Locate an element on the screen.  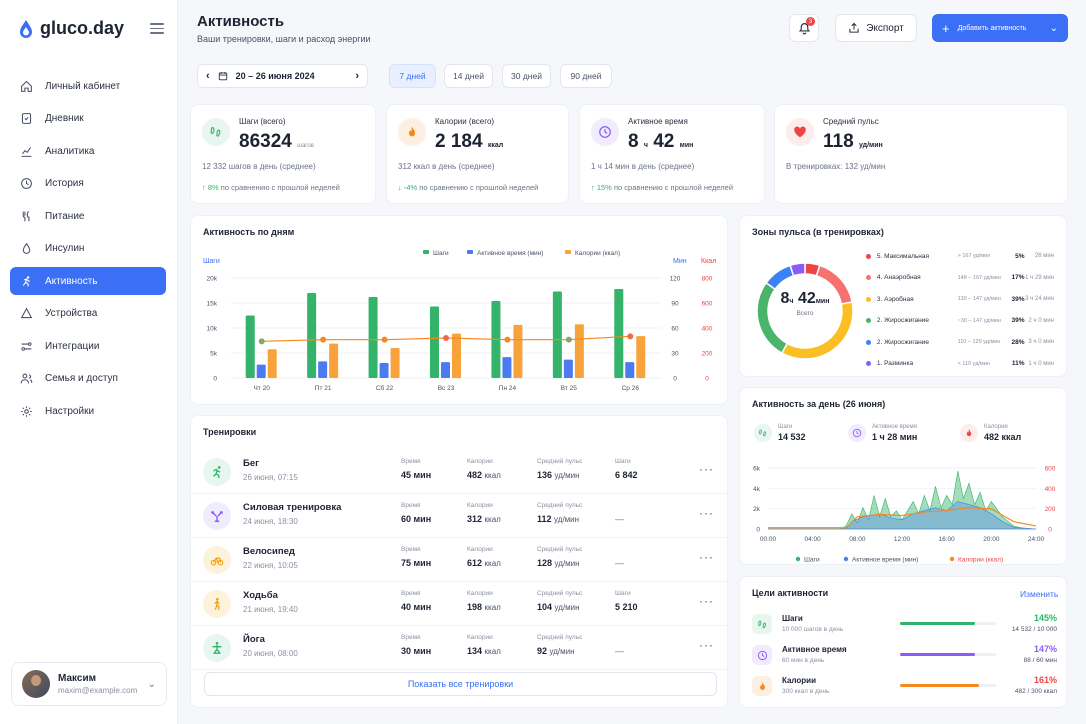
edit-goals-link: Изменить is located at coordinates (1039, 594).